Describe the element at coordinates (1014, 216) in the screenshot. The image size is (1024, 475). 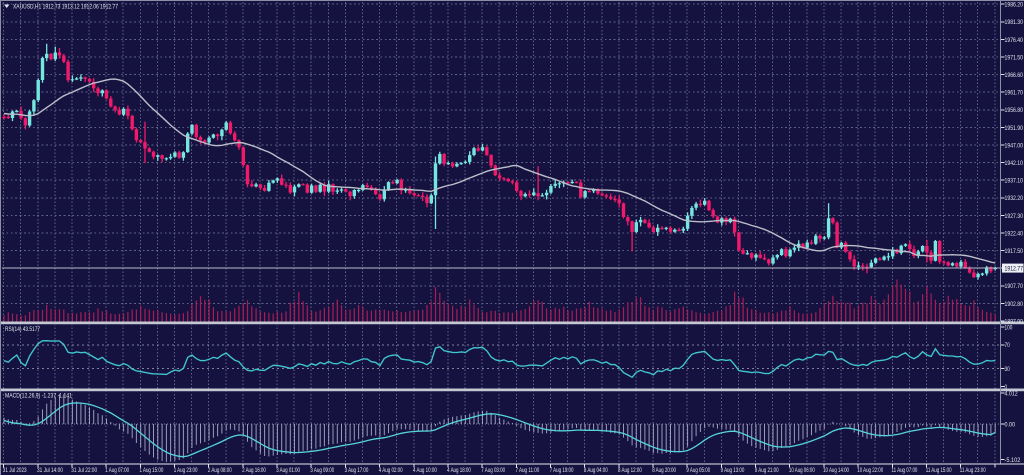
I see `svg-text: 1927.30` at that location.